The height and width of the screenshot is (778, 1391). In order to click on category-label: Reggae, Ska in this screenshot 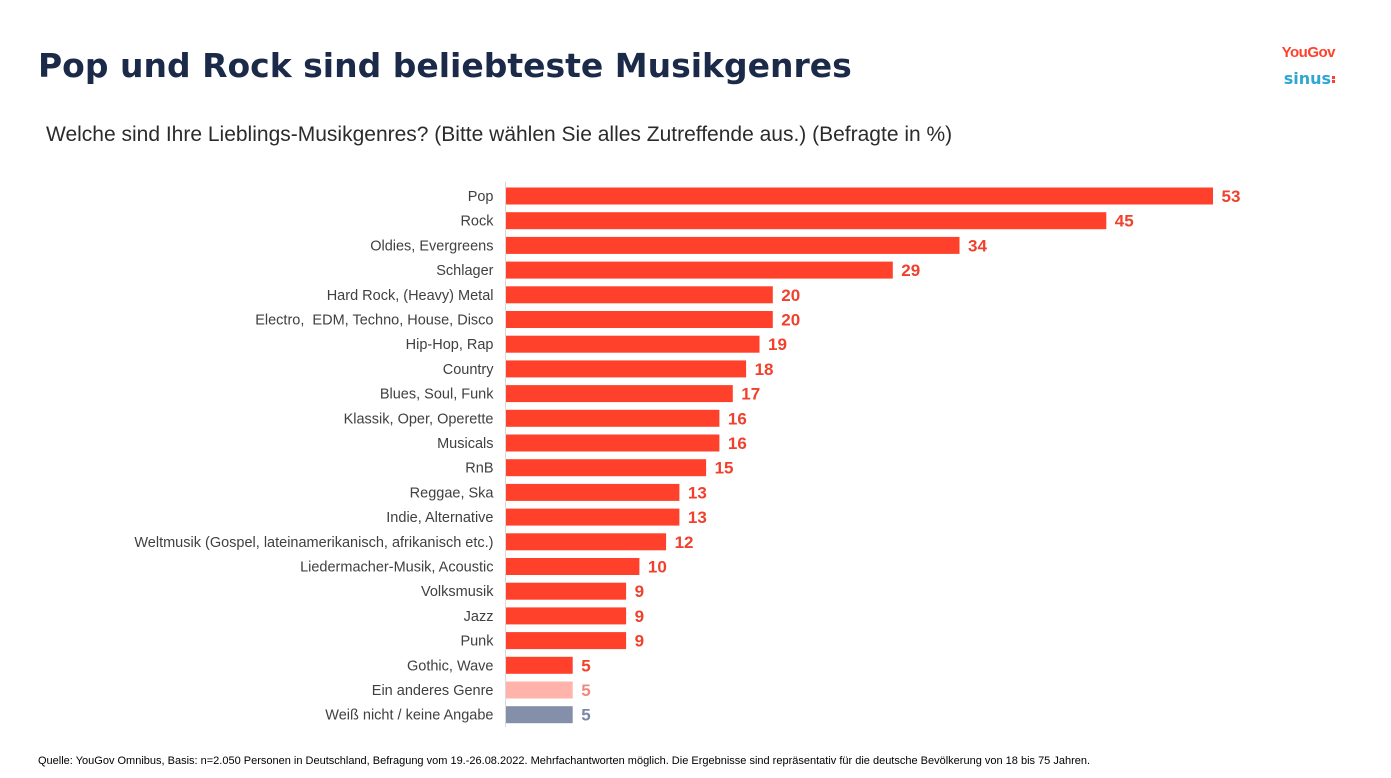, I will do `click(452, 493)`.